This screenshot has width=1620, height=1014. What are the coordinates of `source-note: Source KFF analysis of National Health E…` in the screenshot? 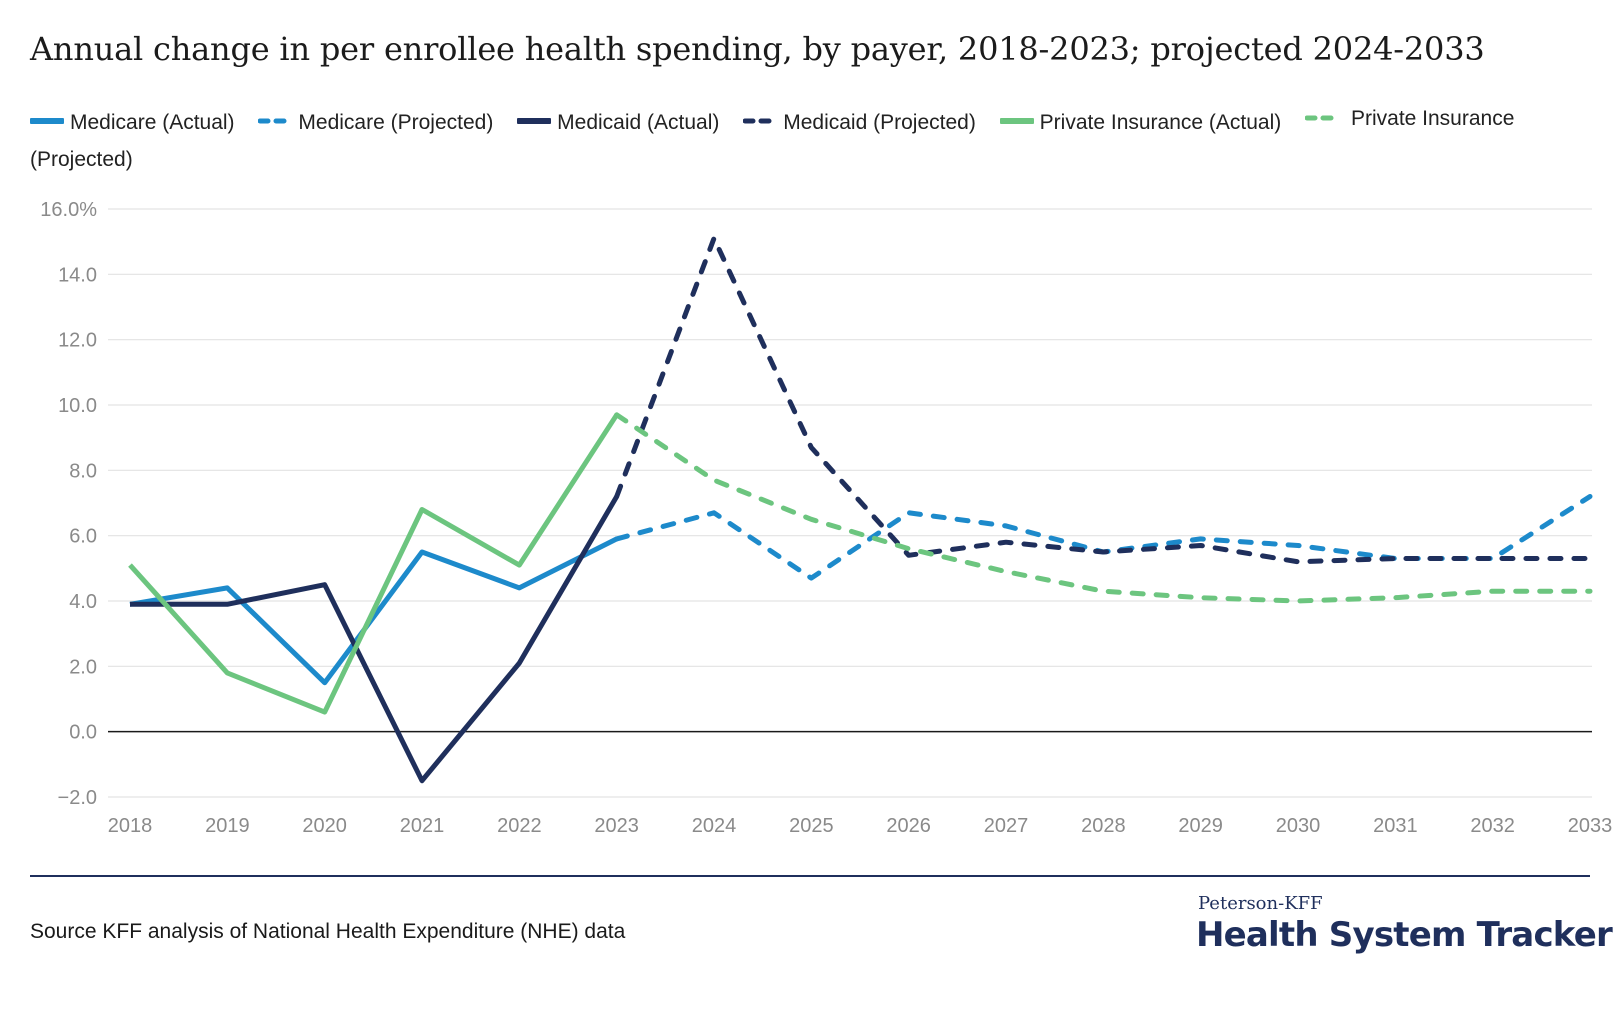 It's located at (328, 931).